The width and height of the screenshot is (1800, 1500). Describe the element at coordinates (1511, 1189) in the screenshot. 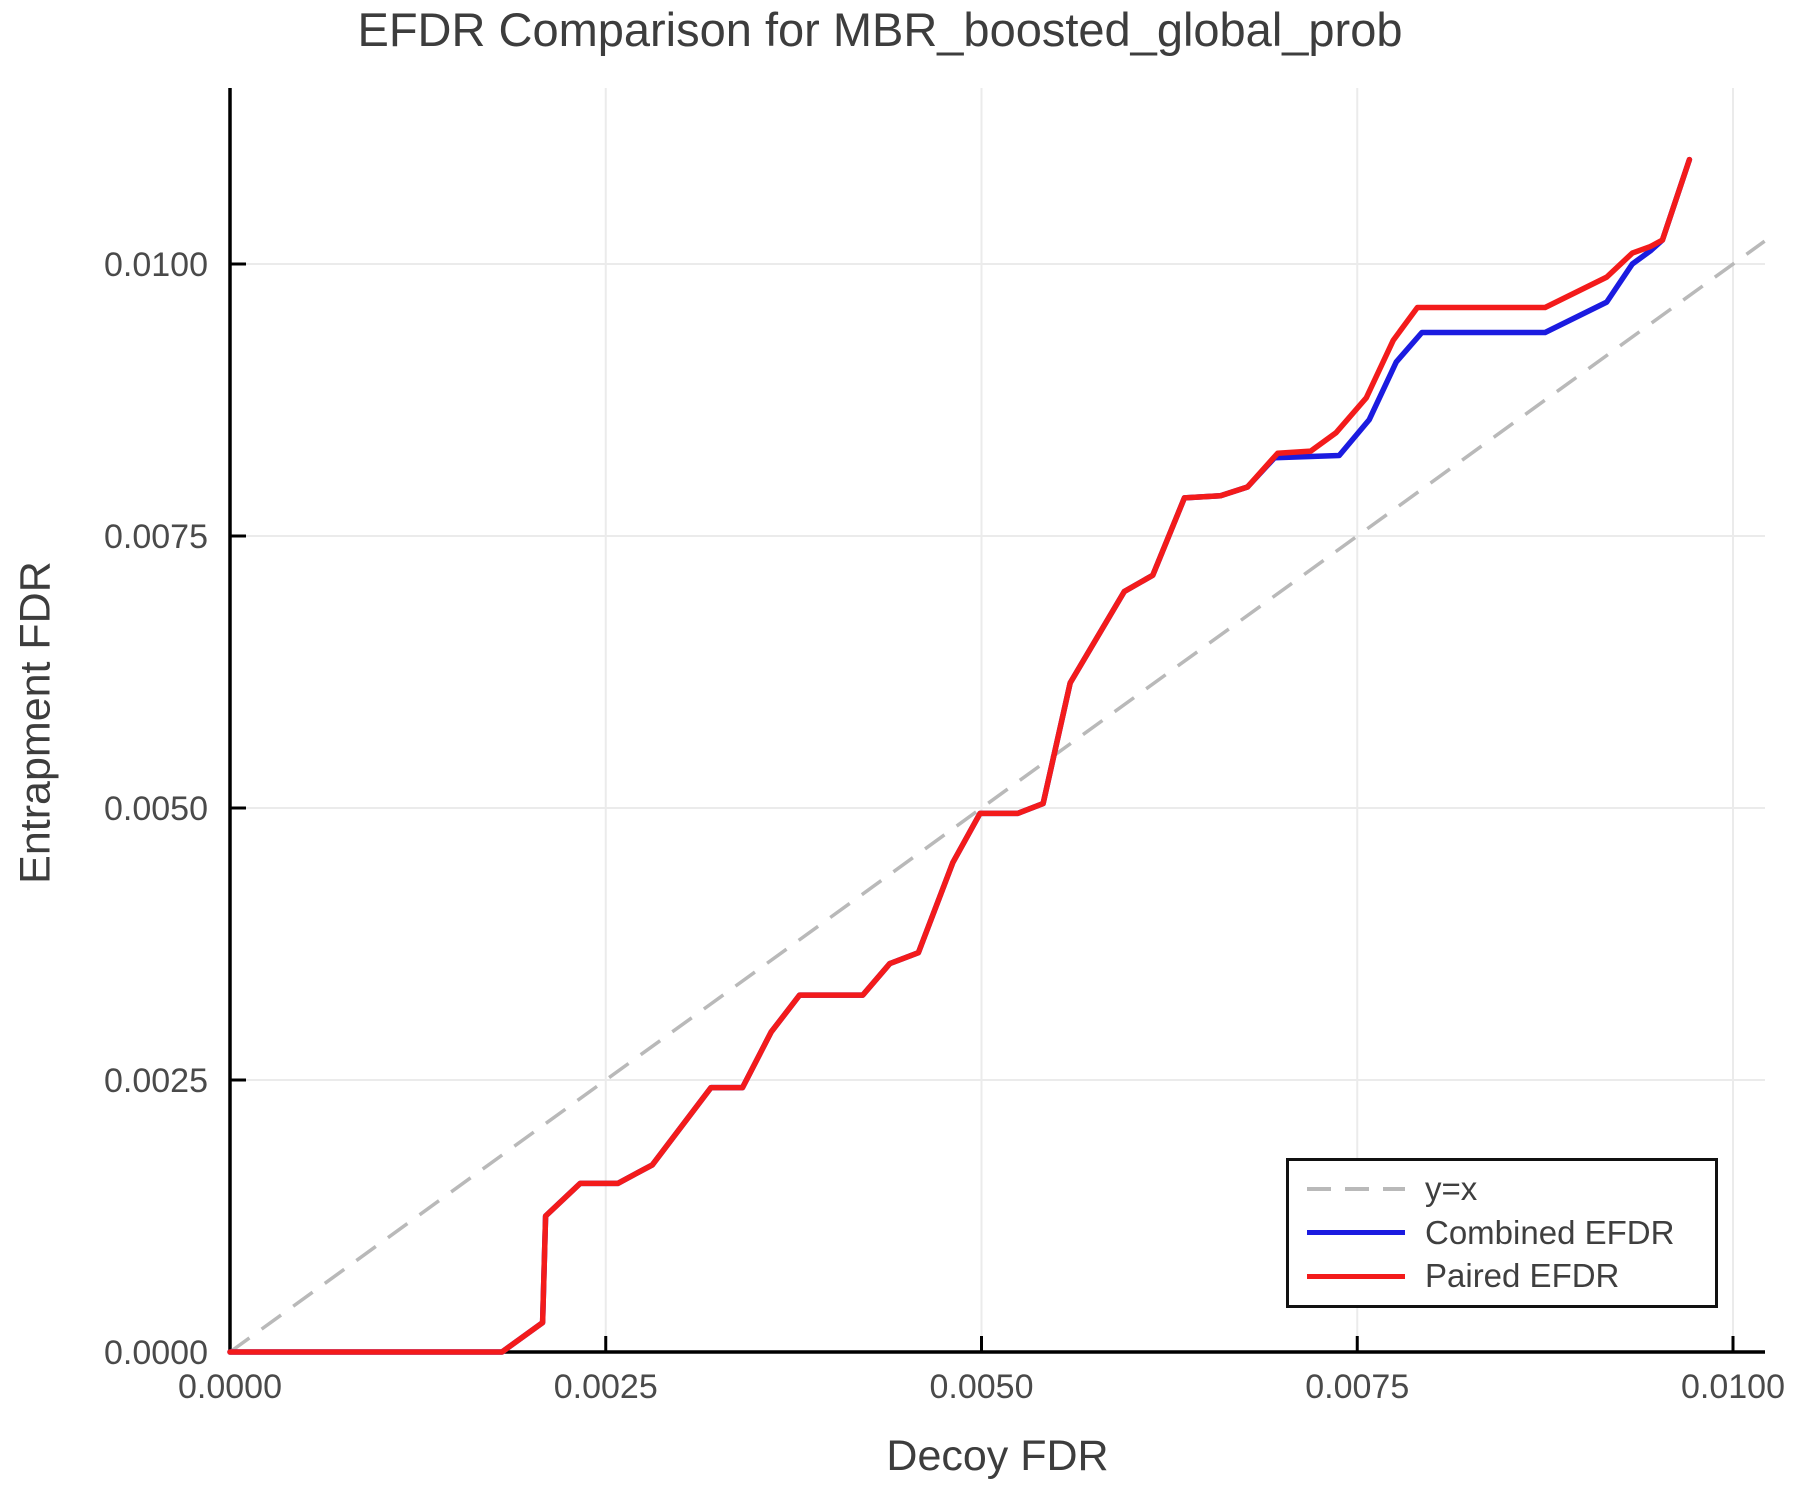

I see `legend-entry-identity: y=x` at that location.